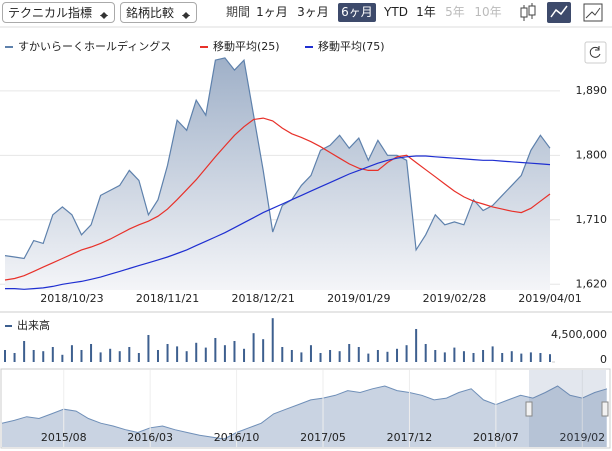 Image resolution: width=612 pixels, height=451 pixels. What do you see at coordinates (304, 412) in the screenshot?
I see `navigator-line` at bounding box center [304, 412].